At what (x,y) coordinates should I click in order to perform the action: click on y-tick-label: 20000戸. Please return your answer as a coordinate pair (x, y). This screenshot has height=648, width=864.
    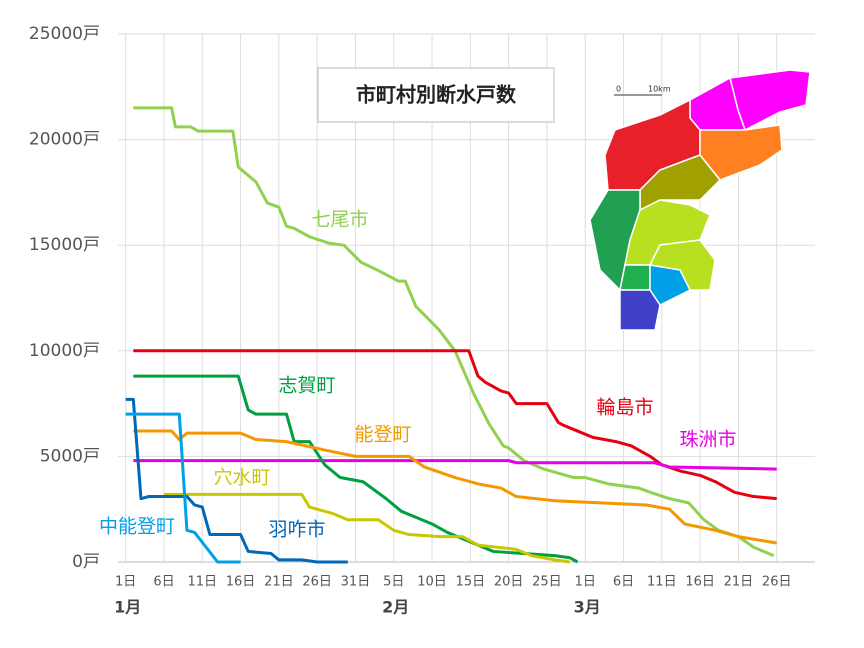
    Looking at the image, I should click on (64, 140).